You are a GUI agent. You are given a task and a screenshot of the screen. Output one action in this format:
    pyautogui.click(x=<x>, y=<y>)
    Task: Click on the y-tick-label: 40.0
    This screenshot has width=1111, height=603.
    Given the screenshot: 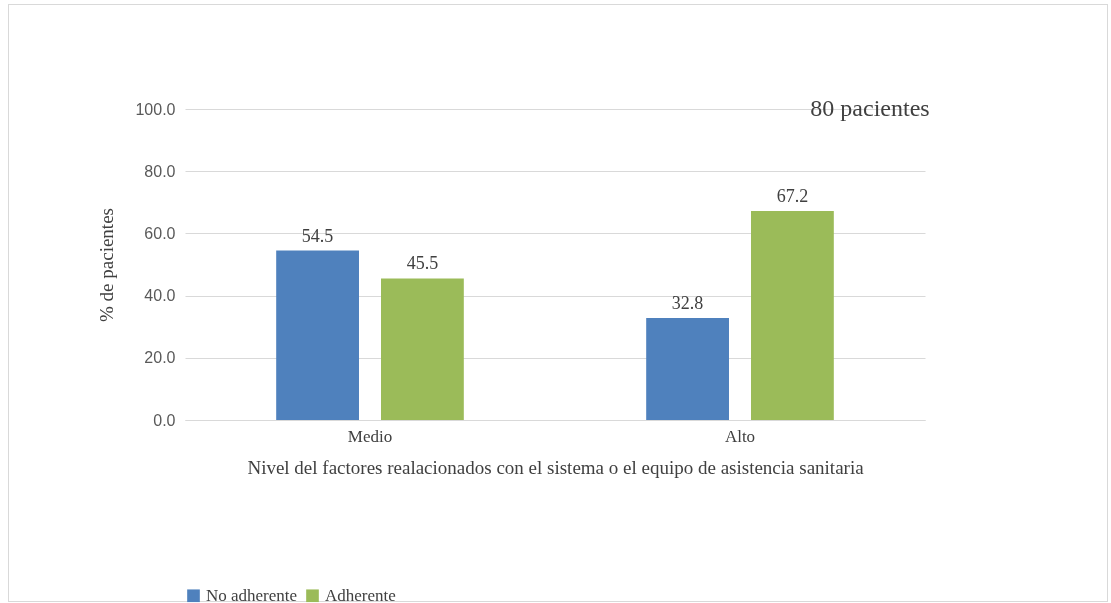 What is the action you would take?
    pyautogui.click(x=160, y=296)
    